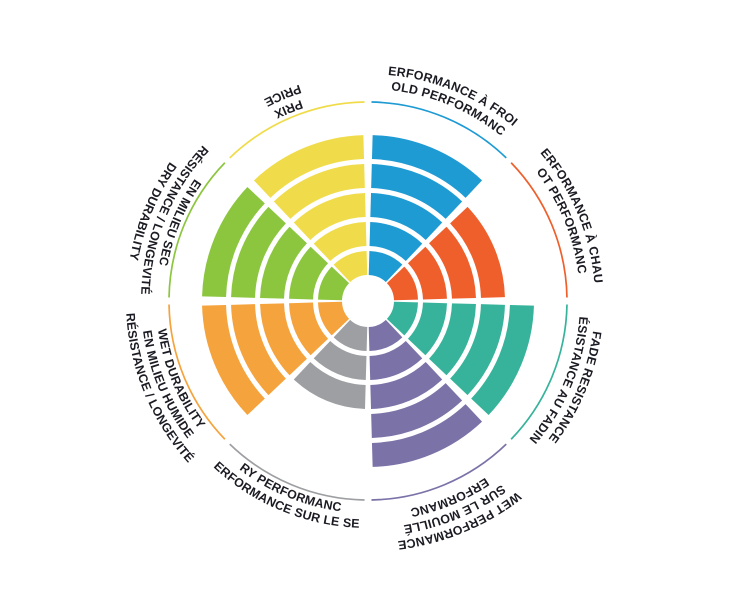 Image resolution: width=734 pixels, height=600 pixels. What do you see at coordinates (297, 472) in the screenshot?
I see `guide-arc-dry-performance` at bounding box center [297, 472].